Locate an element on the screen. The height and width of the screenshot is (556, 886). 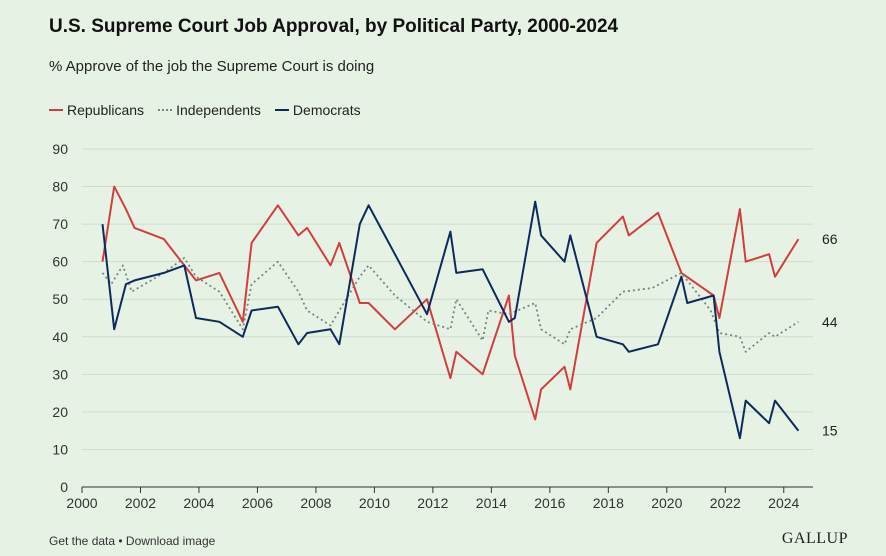
gallup-logo: GALLUP is located at coordinates (814, 538).